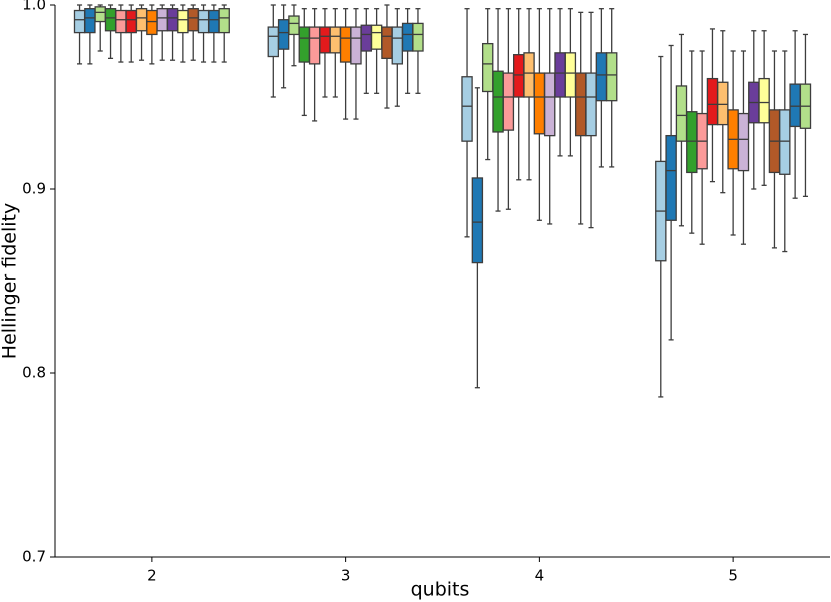  What do you see at coordinates (34, 557) in the screenshot?
I see `y-tick-label: 0.7` at bounding box center [34, 557].